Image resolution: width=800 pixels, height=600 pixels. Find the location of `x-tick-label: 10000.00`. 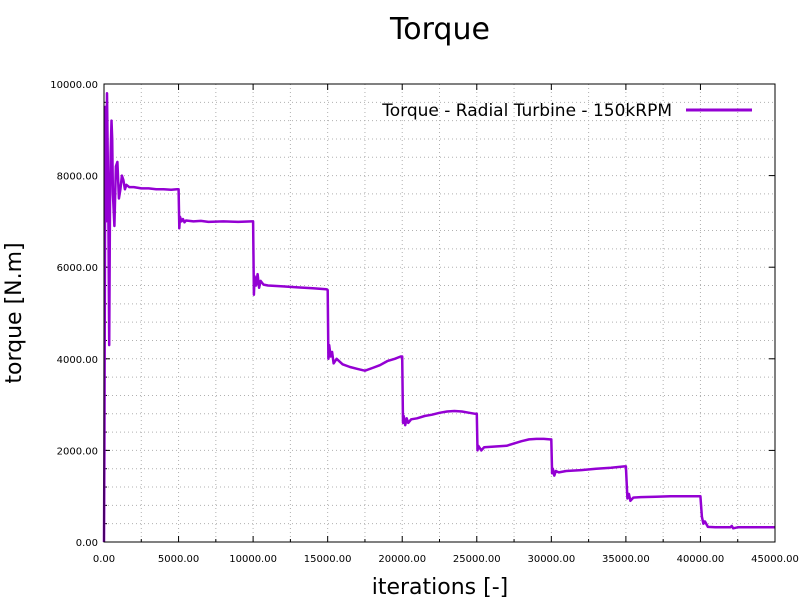

x-tick-label: 10000.00 is located at coordinates (253, 559).